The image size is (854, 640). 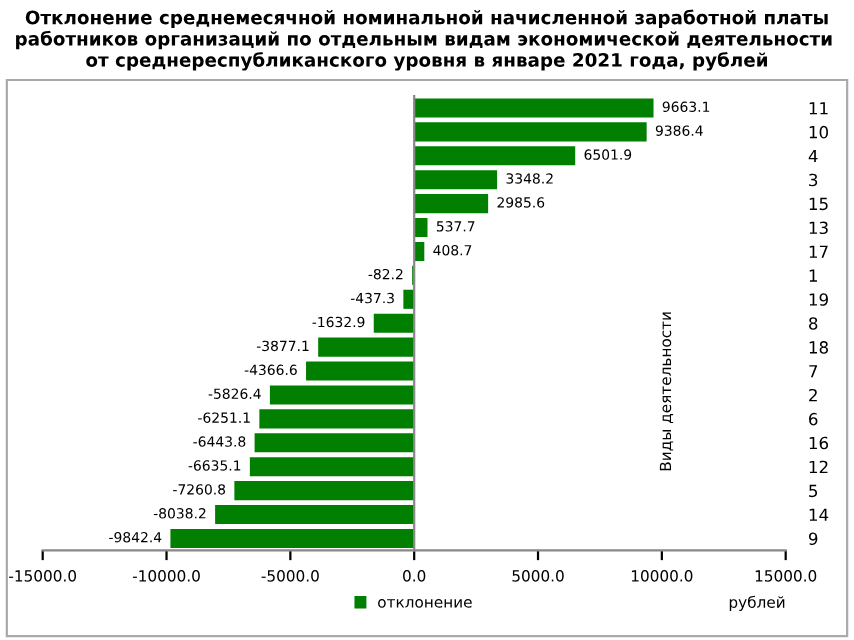 What do you see at coordinates (819, 514) in the screenshot?
I see `y-tick-label: 14` at bounding box center [819, 514].